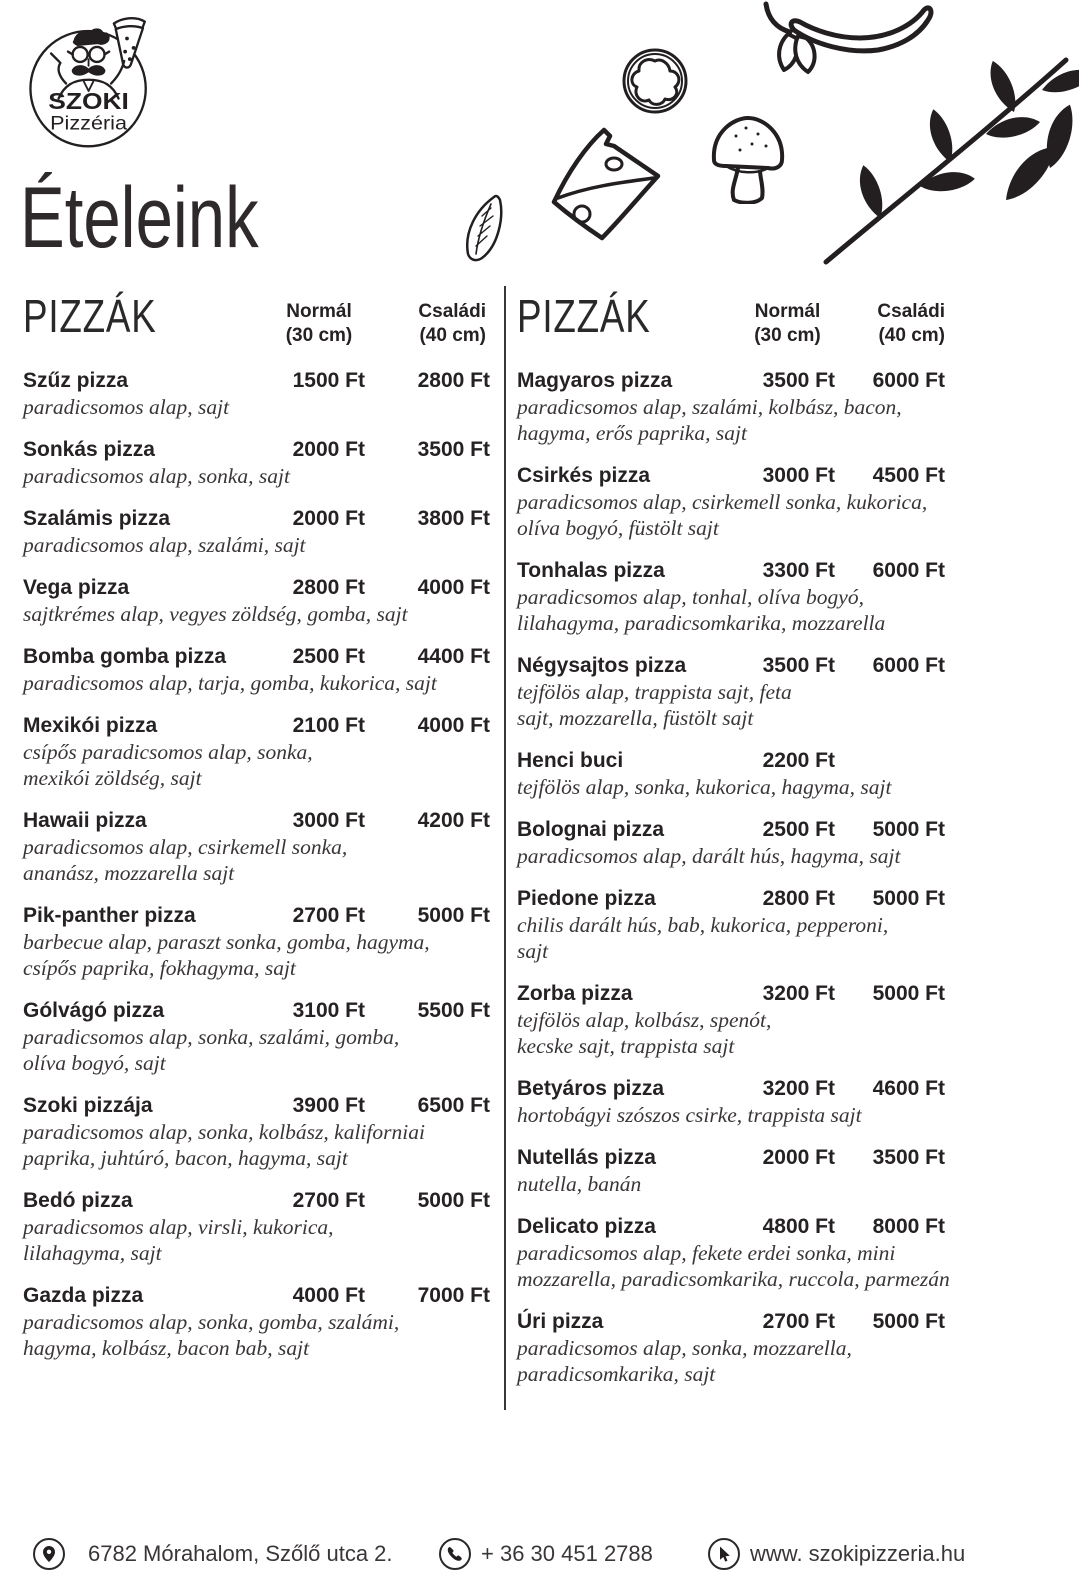 The image size is (1079, 1590). What do you see at coordinates (798, 1226) in the screenshot?
I see `price-normal: 4800 Ft` at bounding box center [798, 1226].